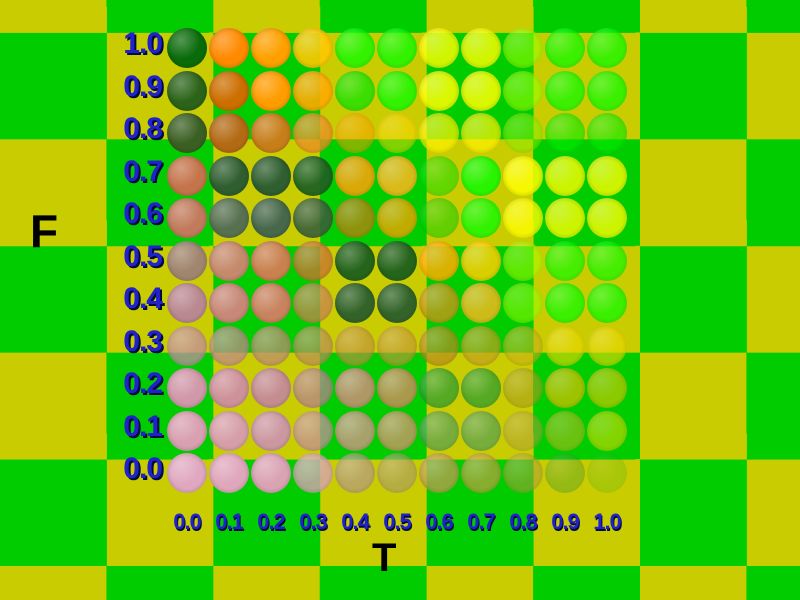 The height and width of the screenshot is (600, 800). I want to click on x-tick-label: 0.7, so click(481, 521).